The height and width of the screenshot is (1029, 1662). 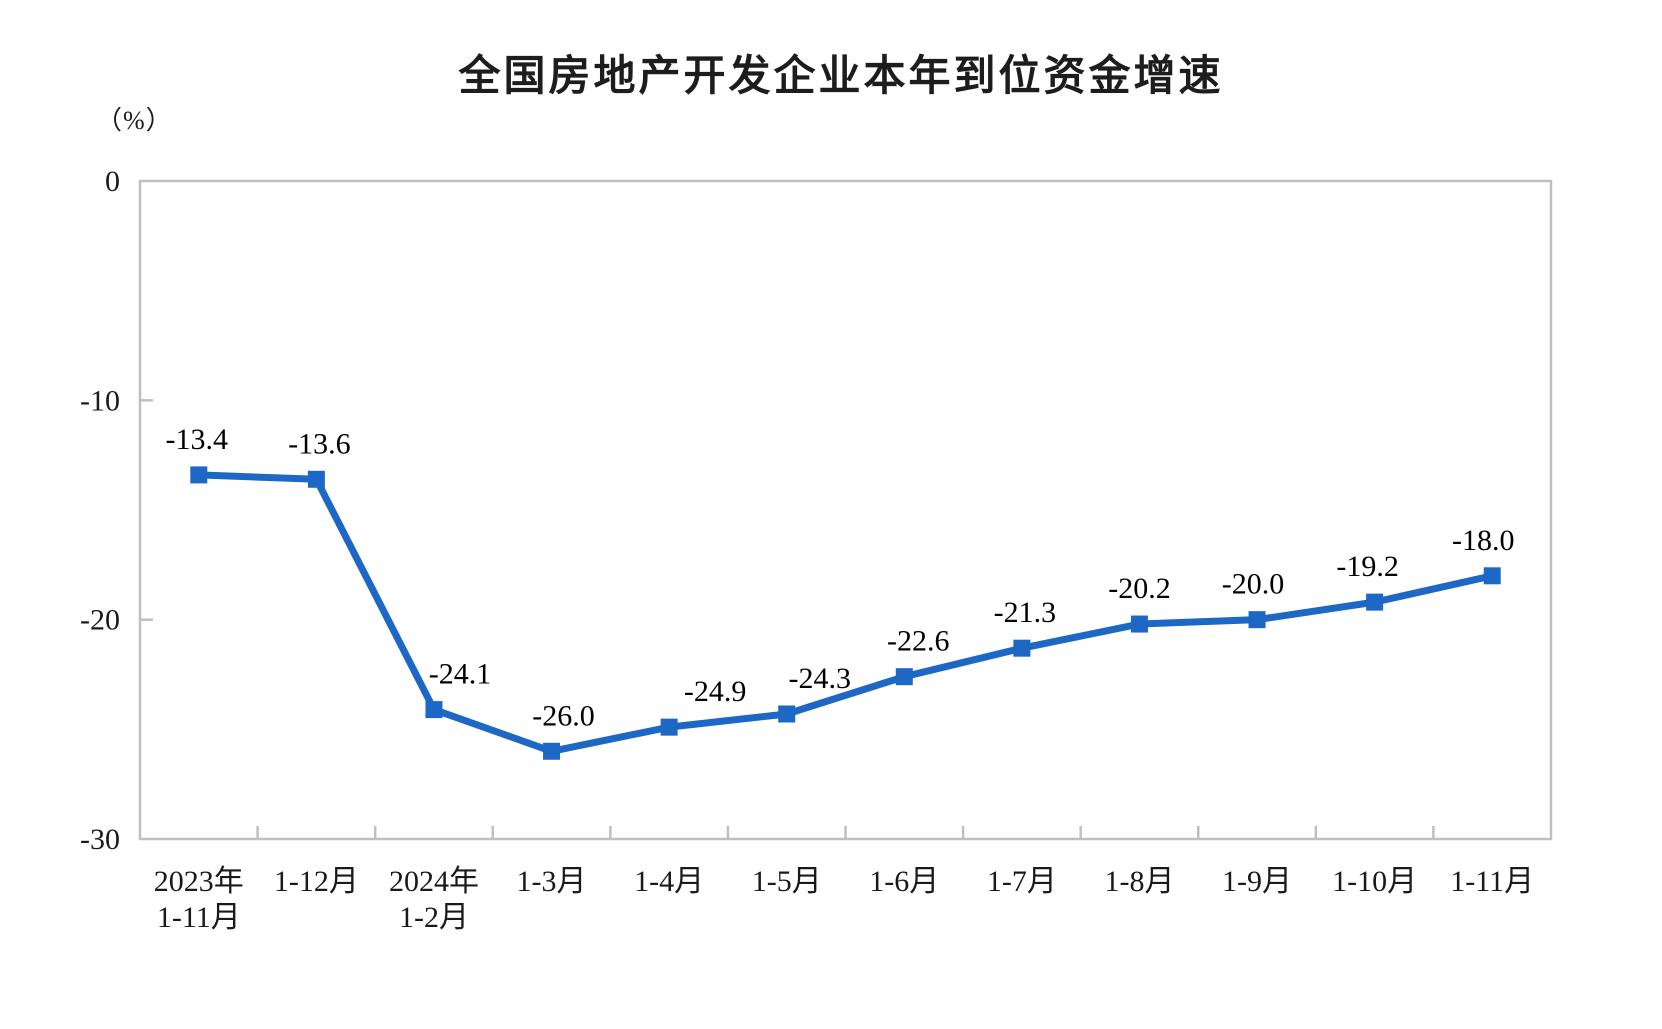 What do you see at coordinates (918, 641) in the screenshot?
I see `data-point-label: -22.6` at bounding box center [918, 641].